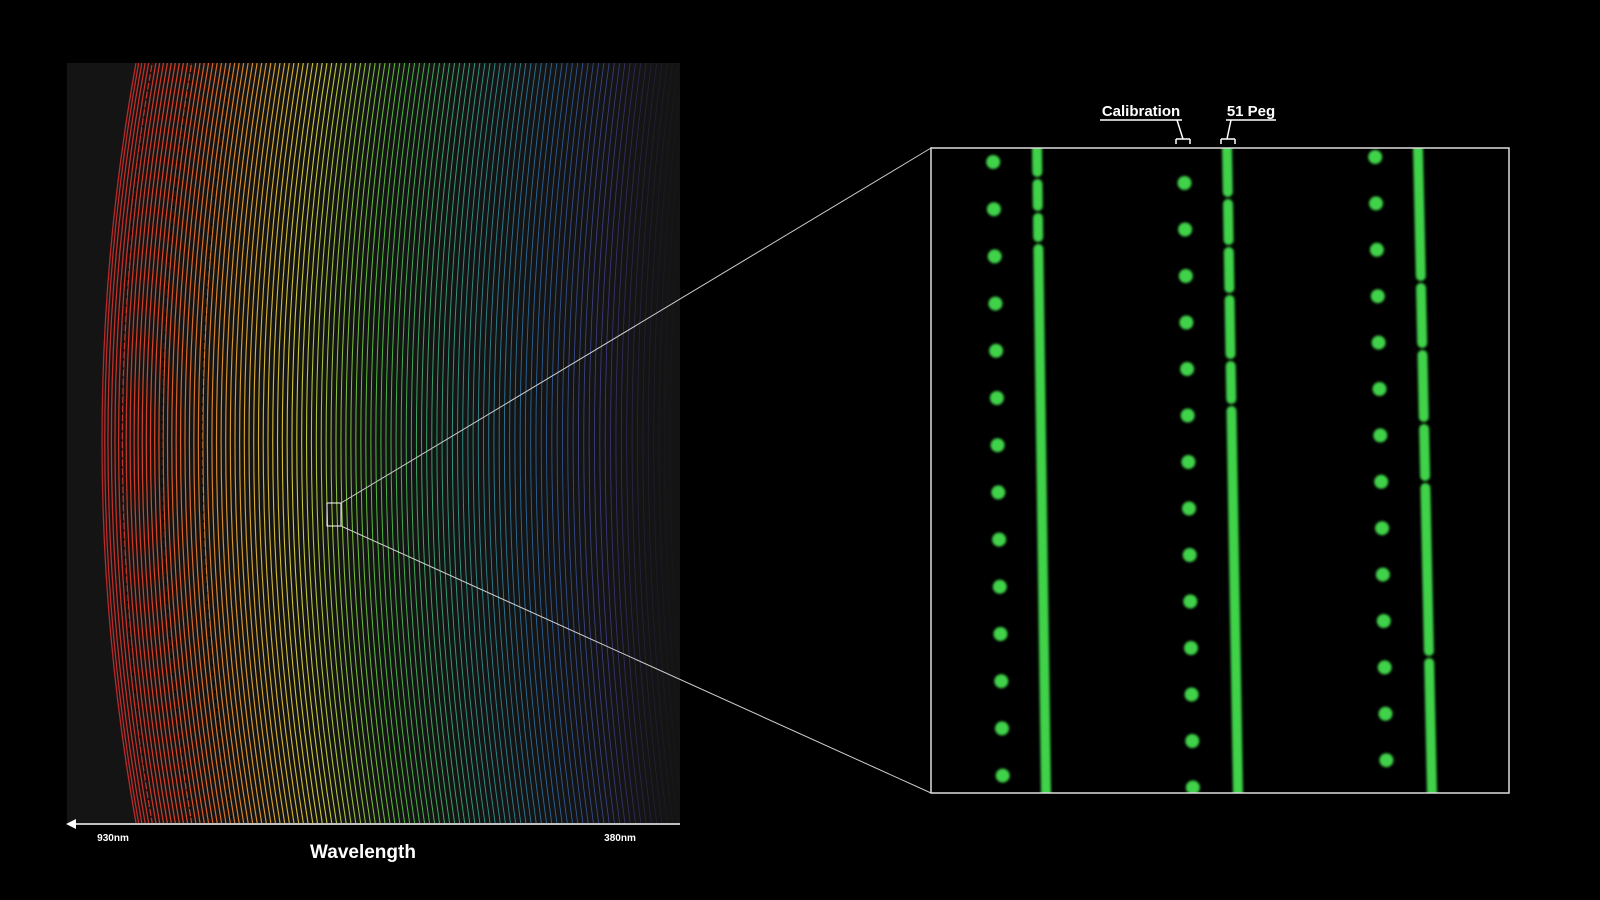  What do you see at coordinates (1141, 111) in the screenshot?
I see `calibration-label: Calibration` at bounding box center [1141, 111].